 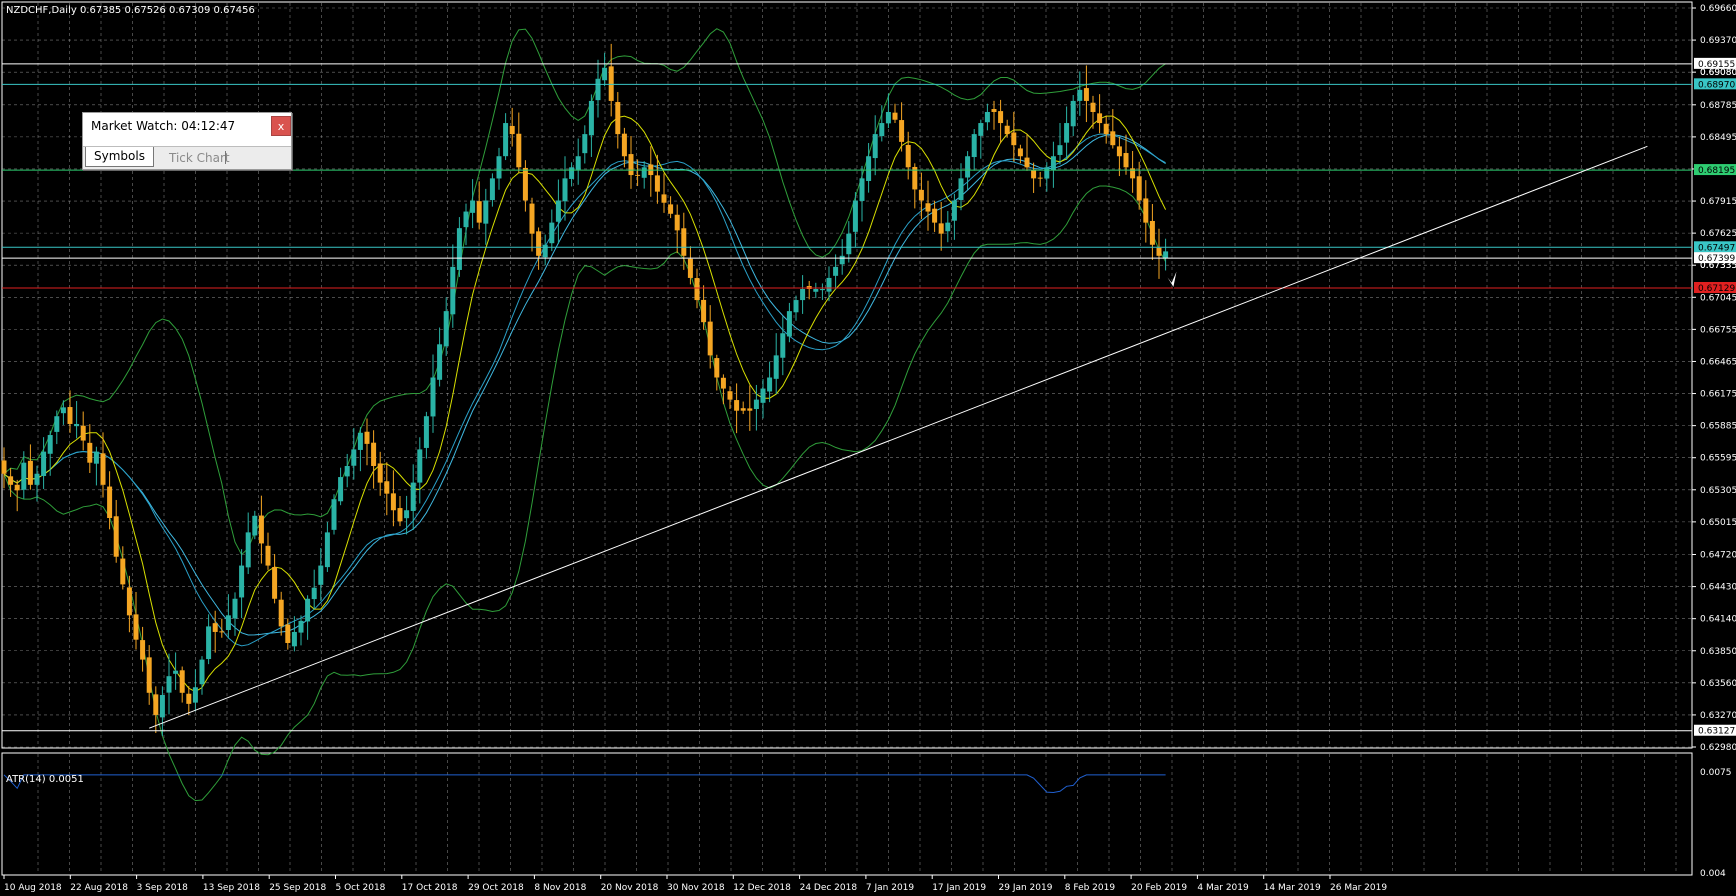 I want to click on date-tick-label: 8 Feb 2019, so click(x=1090, y=888).